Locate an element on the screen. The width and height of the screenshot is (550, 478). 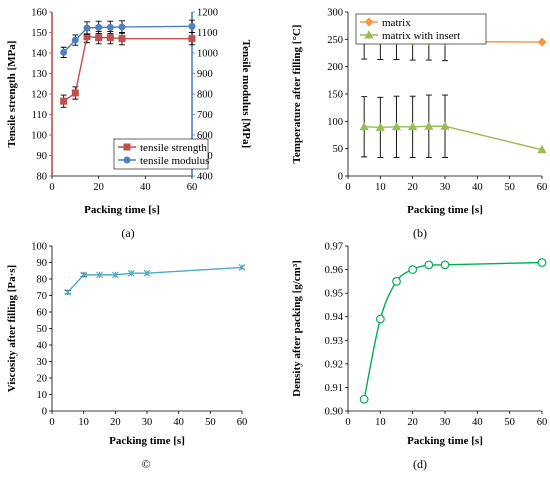
x-tick-label: 10 is located at coordinates (380, 422).